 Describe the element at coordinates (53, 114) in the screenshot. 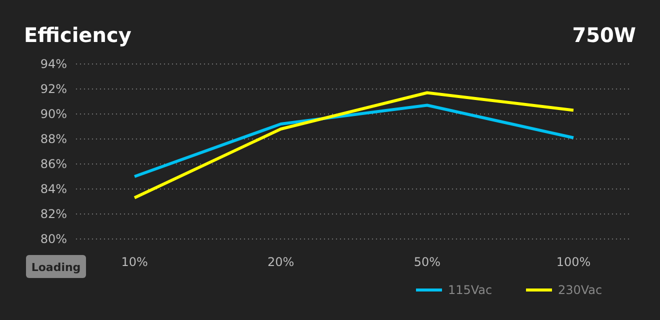

I see `y-tick-label: 90%` at that location.